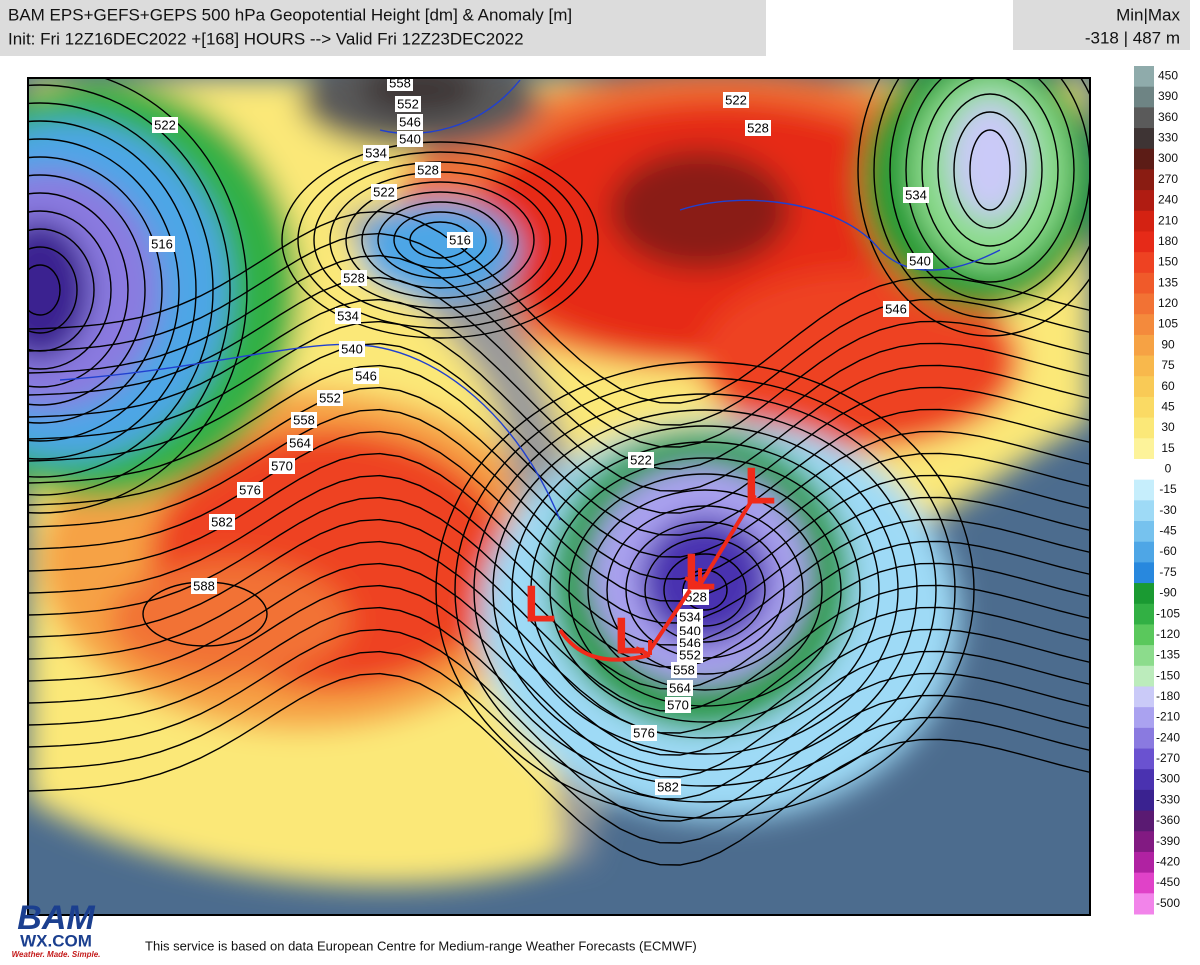 The image size is (1200, 965). I want to click on colorbar-label: -330, so click(1168, 799).